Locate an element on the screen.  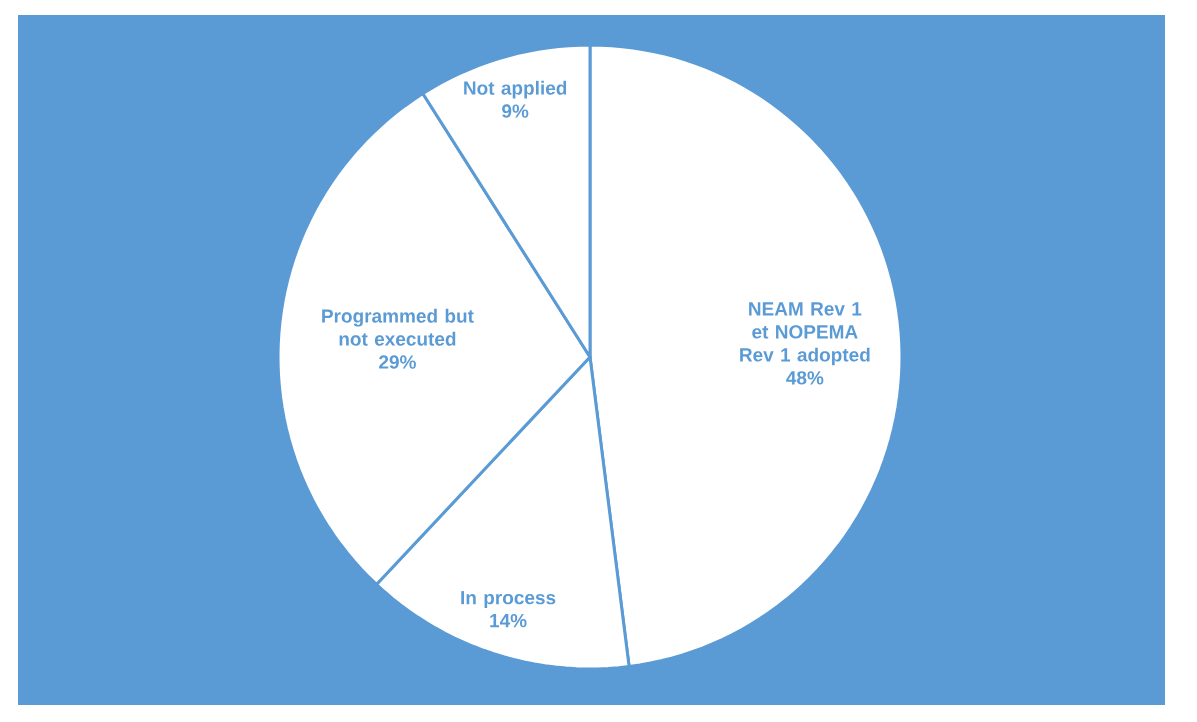
data-label: 14% is located at coordinates (508, 620).